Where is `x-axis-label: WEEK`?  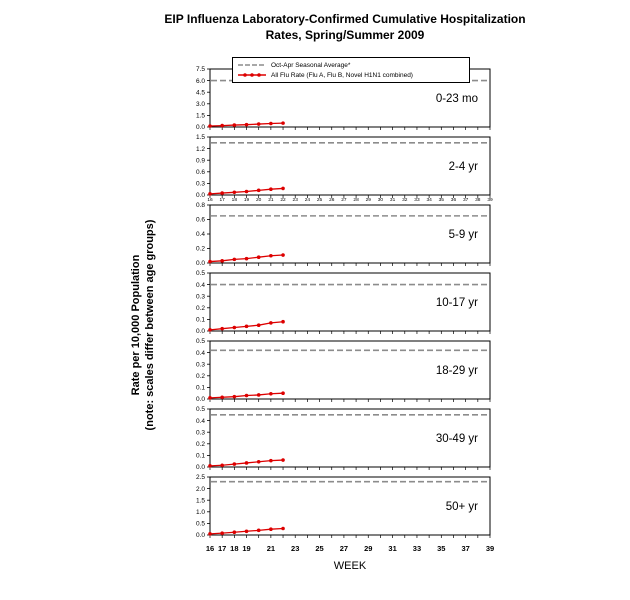
x-axis-label: WEEK is located at coordinates (350, 566).